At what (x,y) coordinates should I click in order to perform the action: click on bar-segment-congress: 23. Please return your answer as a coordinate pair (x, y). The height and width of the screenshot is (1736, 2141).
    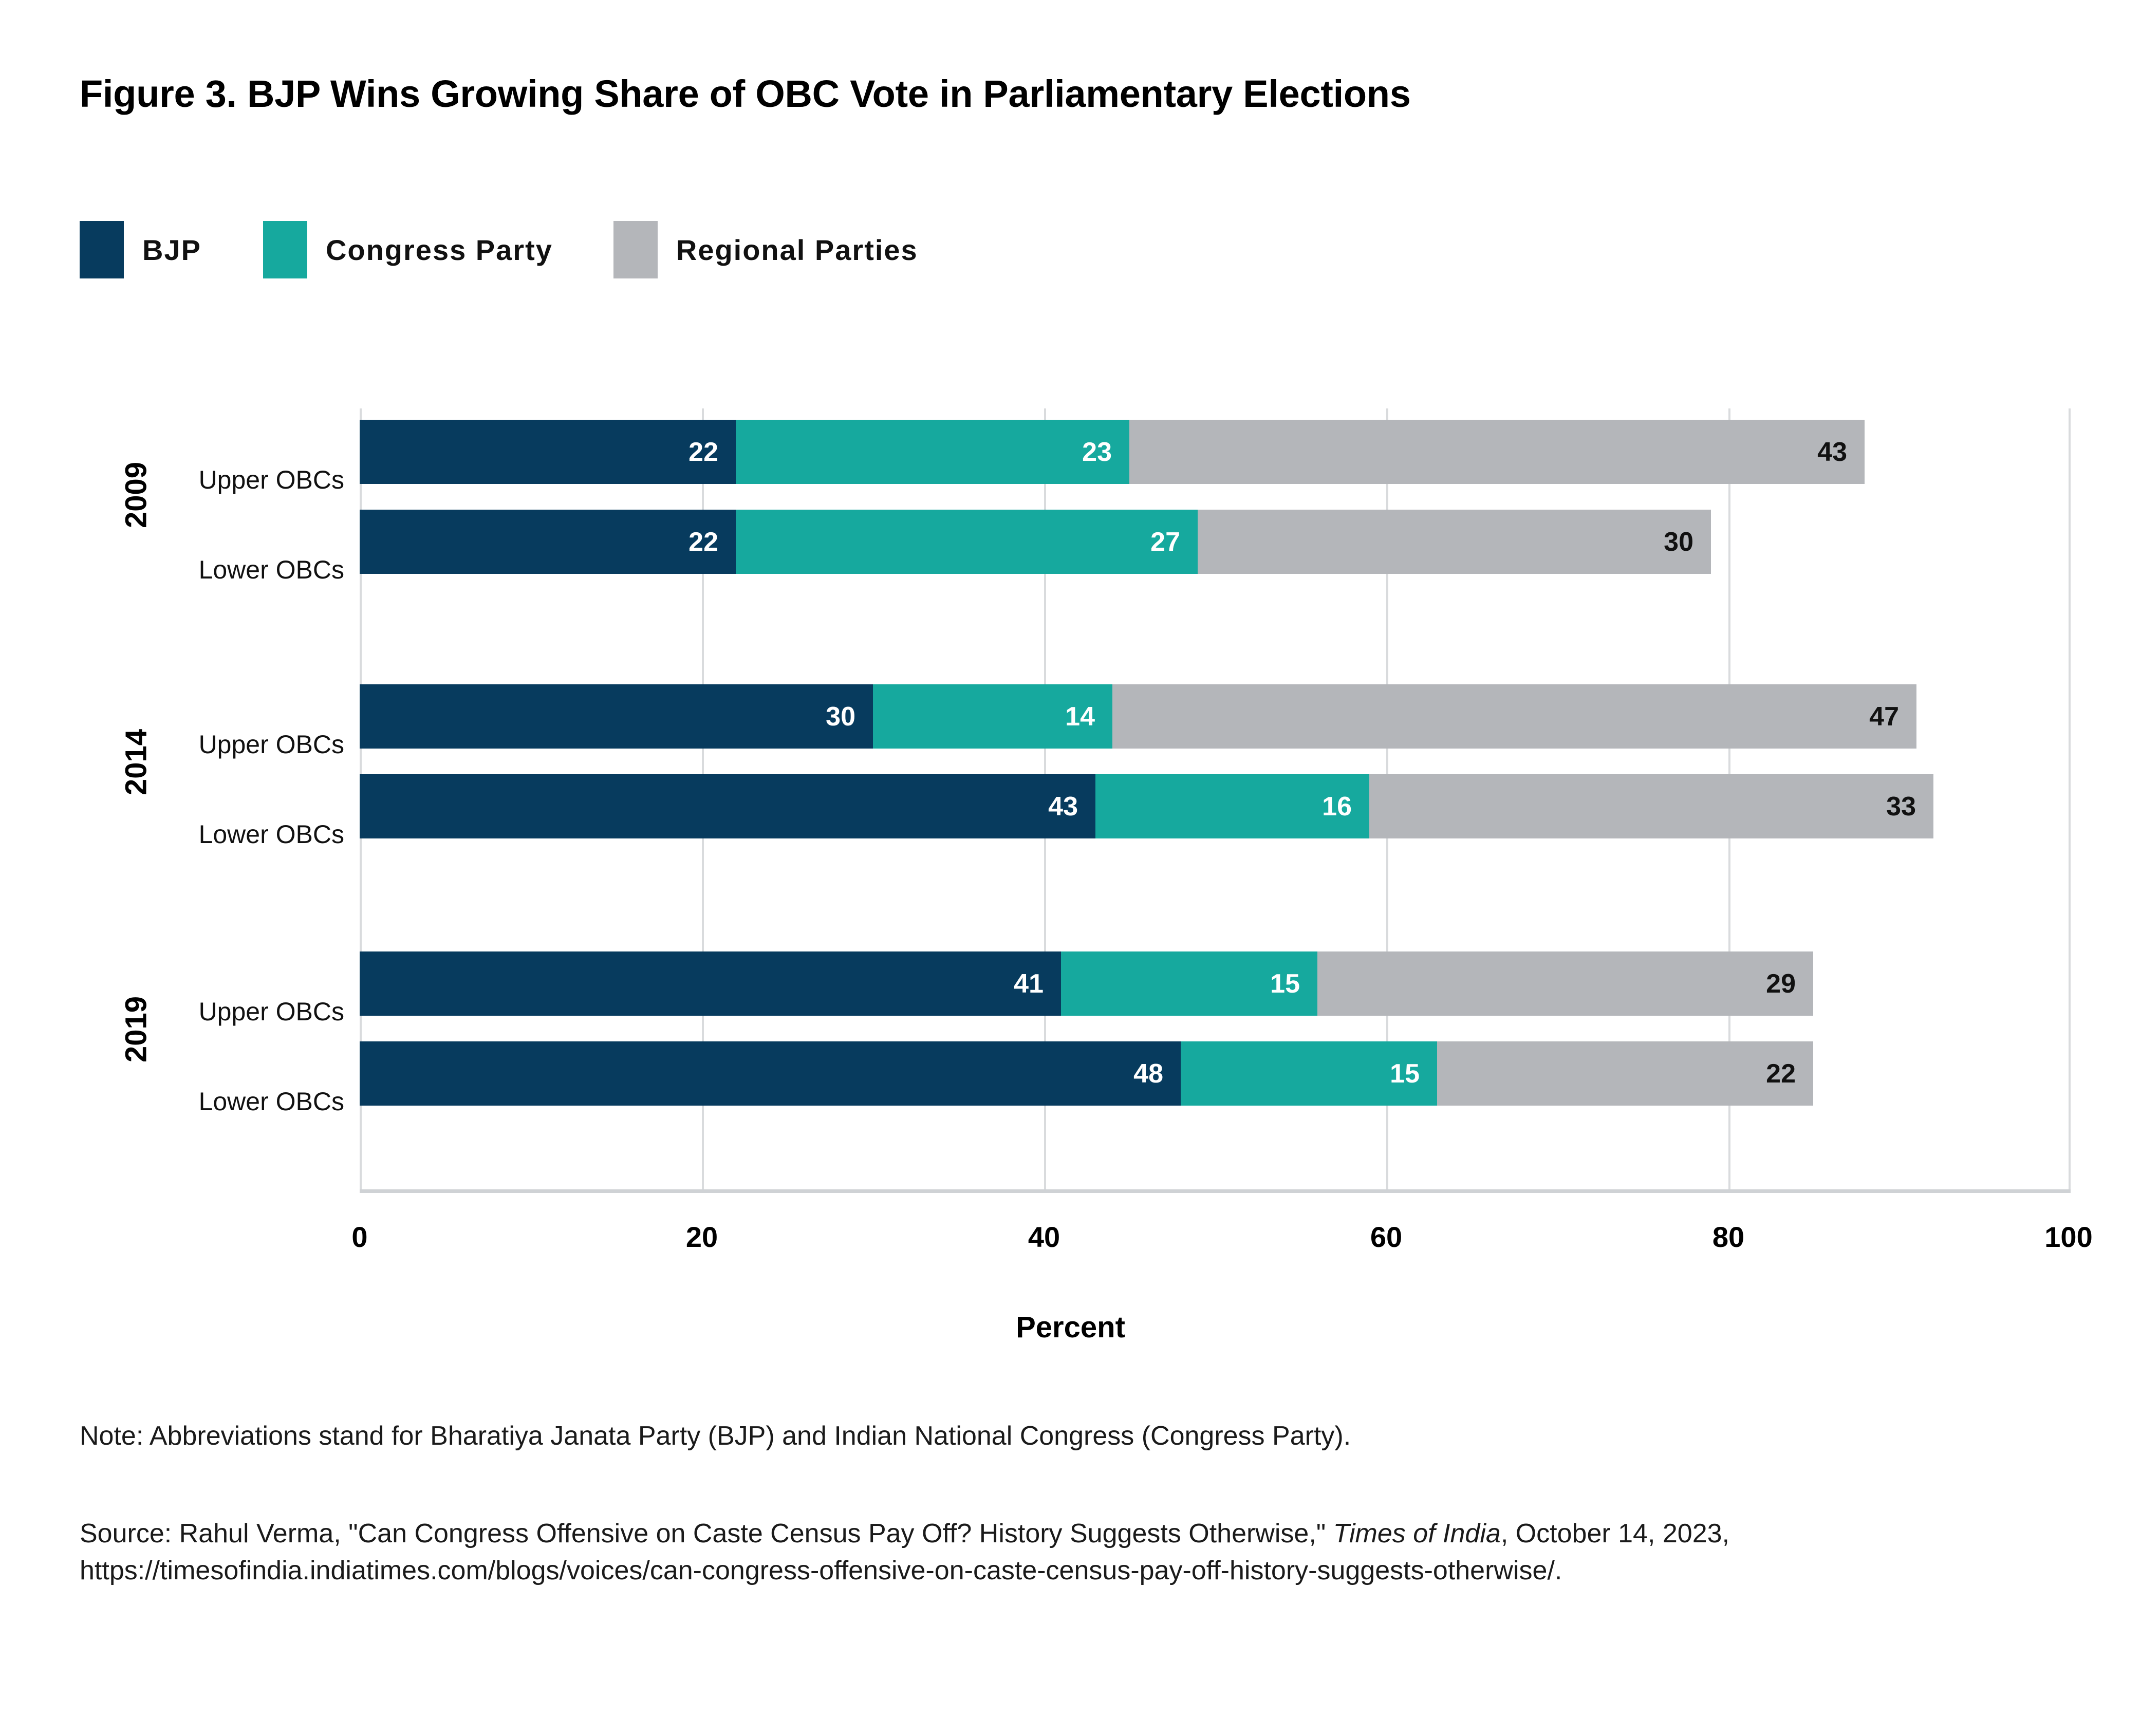
    Looking at the image, I should click on (932, 452).